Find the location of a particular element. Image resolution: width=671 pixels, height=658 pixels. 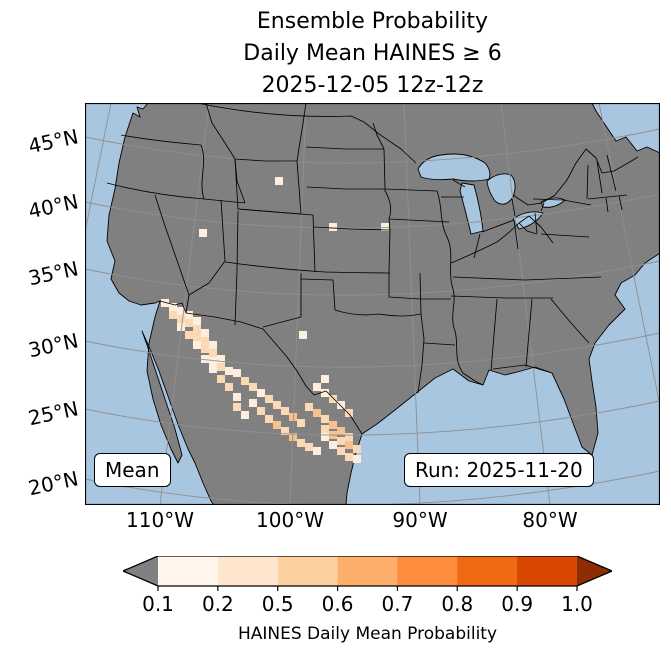

colorbar-tick-label: 1.0 is located at coordinates (577, 604).